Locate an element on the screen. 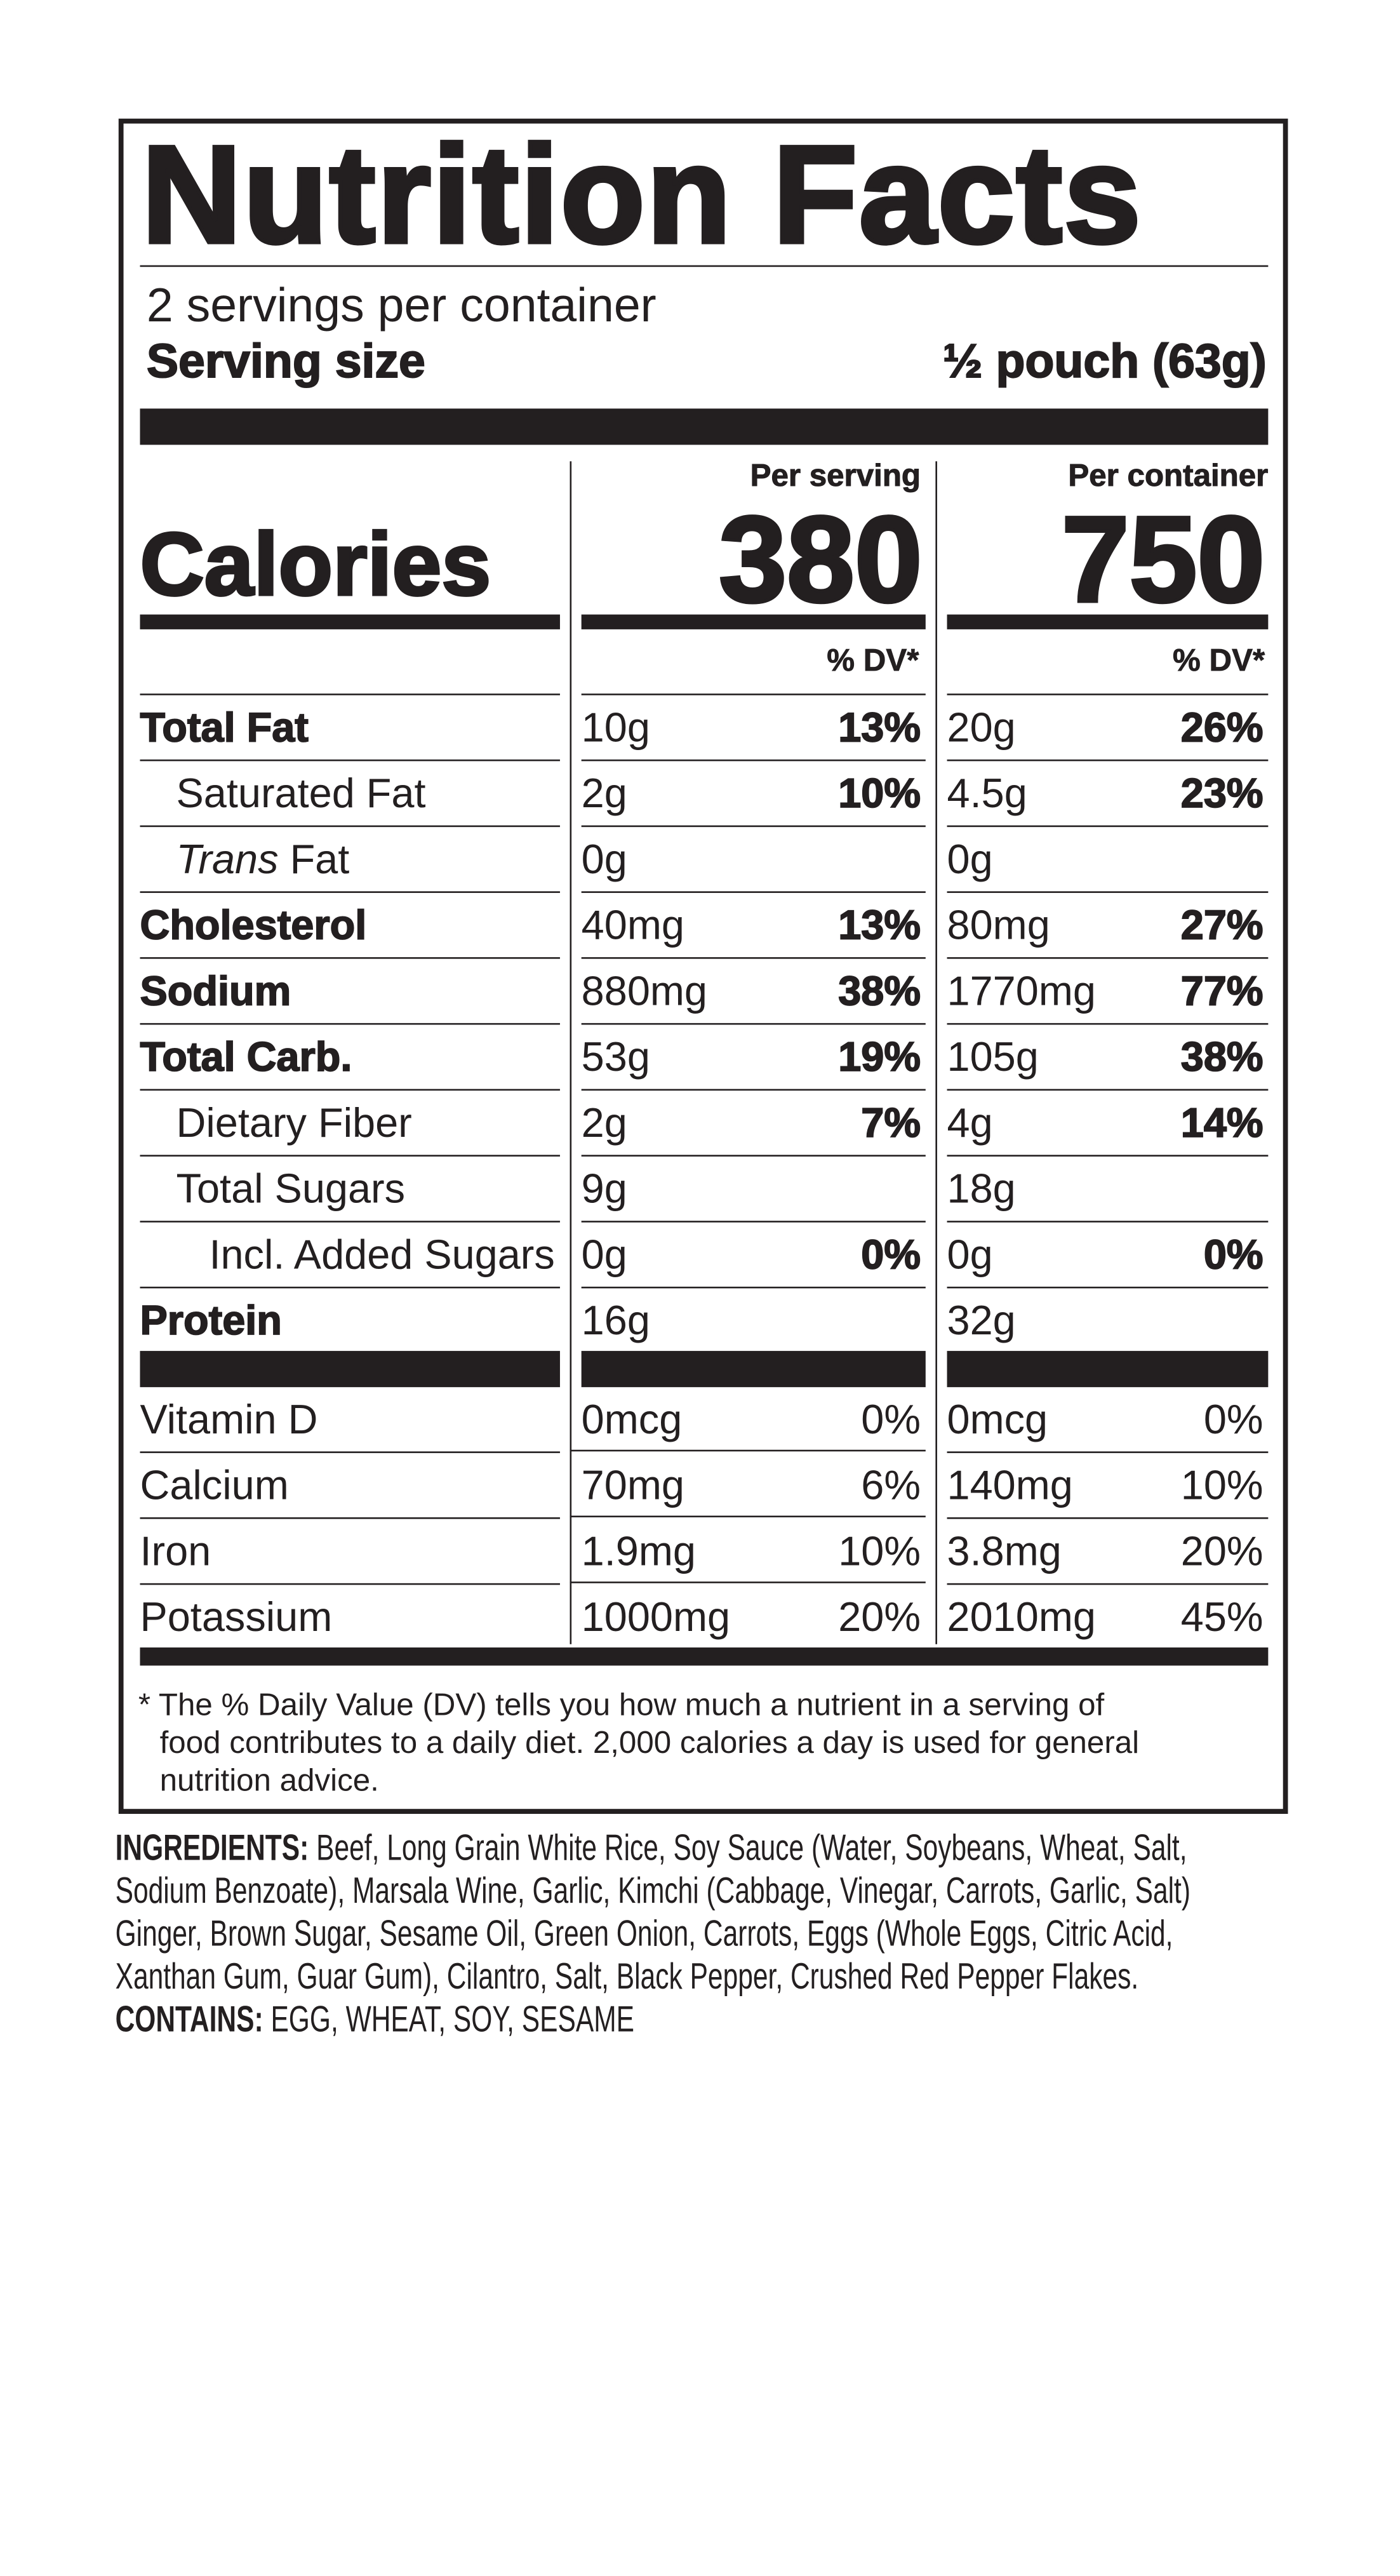  per-container-cell: 1770mg 77% is located at coordinates (1108, 992).